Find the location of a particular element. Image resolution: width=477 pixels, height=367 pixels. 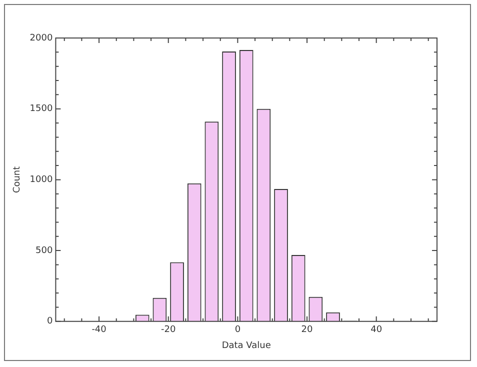

y-tick-label: 1500 is located at coordinates (41, 109).